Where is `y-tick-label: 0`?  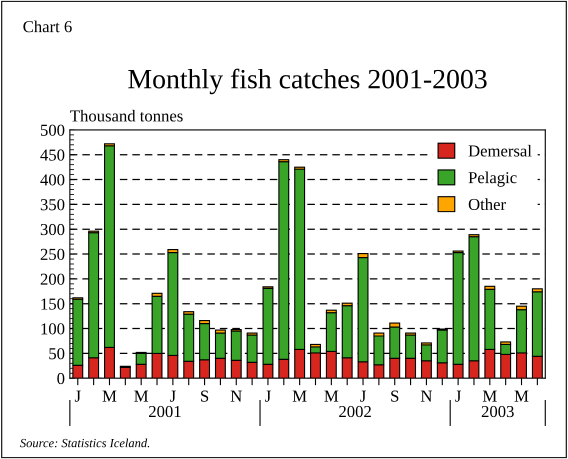
y-tick-label: 0 is located at coordinates (60, 378).